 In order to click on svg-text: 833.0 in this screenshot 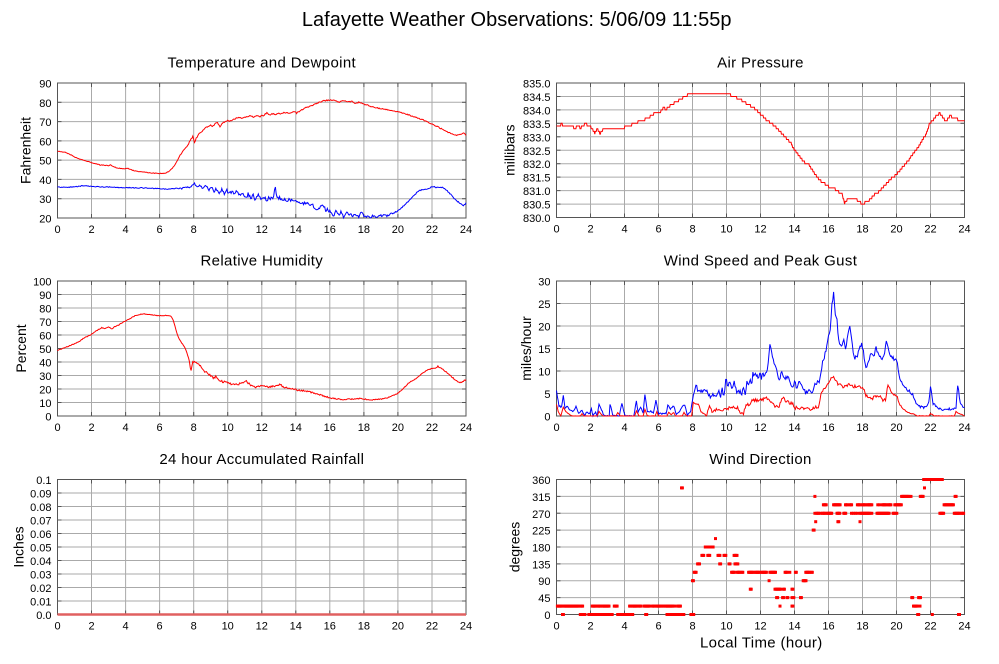, I will do `click(537, 138)`.